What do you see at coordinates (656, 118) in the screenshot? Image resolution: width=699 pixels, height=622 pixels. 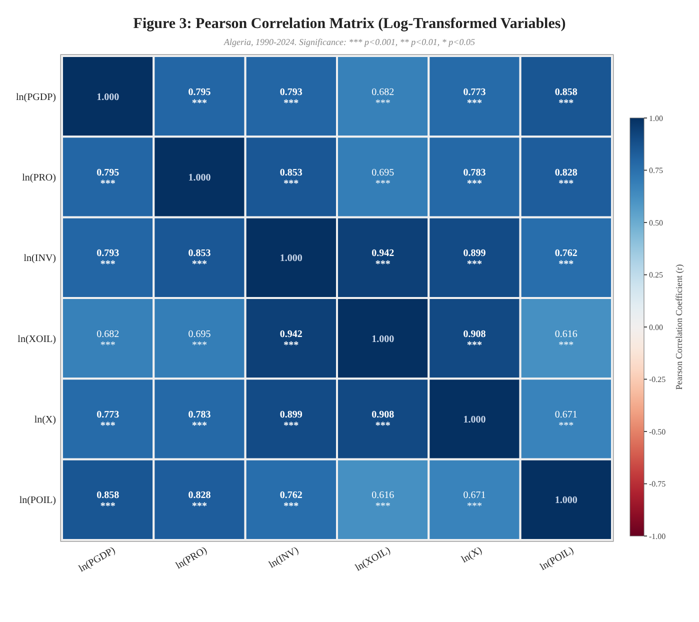 I see `color-bar-label: 1.00` at bounding box center [656, 118].